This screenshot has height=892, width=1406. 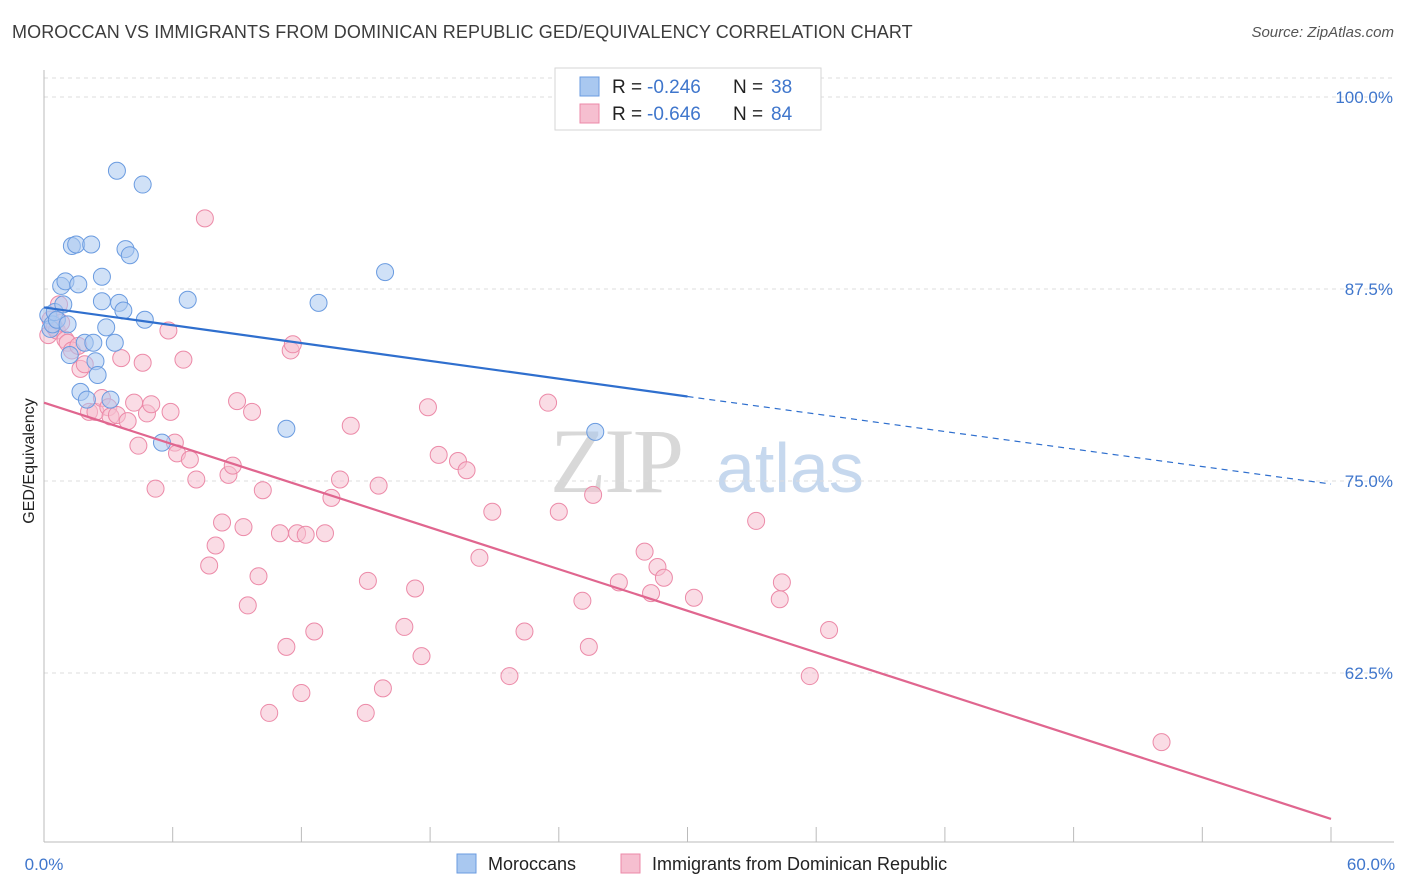 I want to click on legend-n-value-2: 84, so click(x=782, y=114).